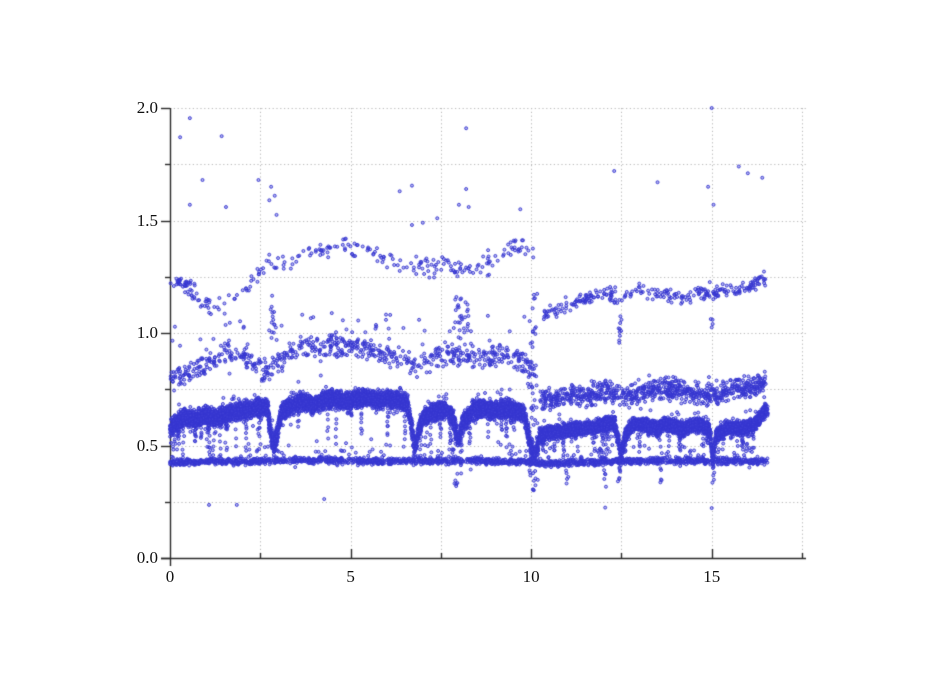 The width and height of the screenshot is (949, 697). What do you see at coordinates (531, 576) in the screenshot?
I see `x-tick-label: 10` at bounding box center [531, 576].